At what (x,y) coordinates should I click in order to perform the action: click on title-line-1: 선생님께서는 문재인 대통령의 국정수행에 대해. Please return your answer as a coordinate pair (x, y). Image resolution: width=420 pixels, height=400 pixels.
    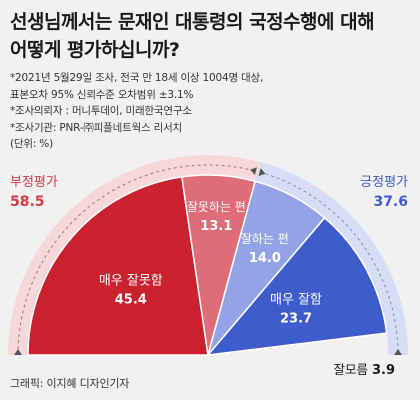
    Looking at the image, I should click on (192, 22).